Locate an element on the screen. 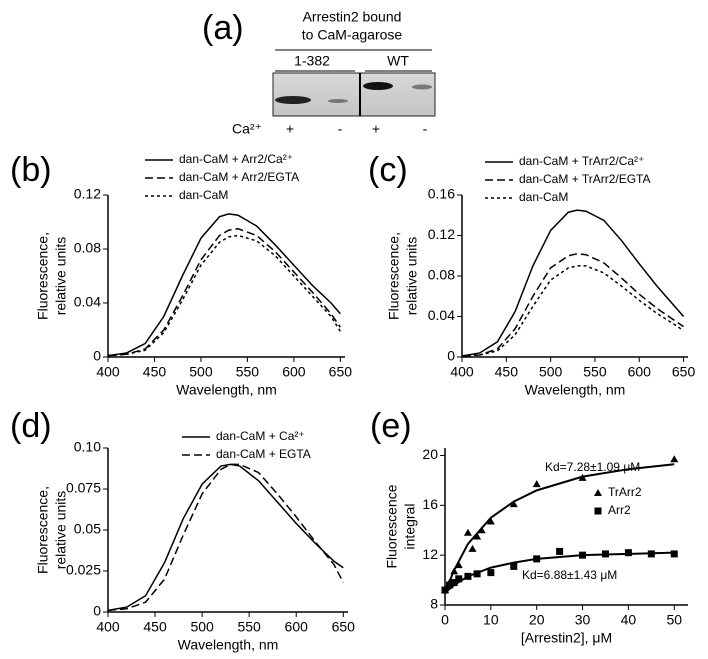 The image size is (708, 659). x-axis-label: [Arrestin2], μM is located at coordinates (566, 638).